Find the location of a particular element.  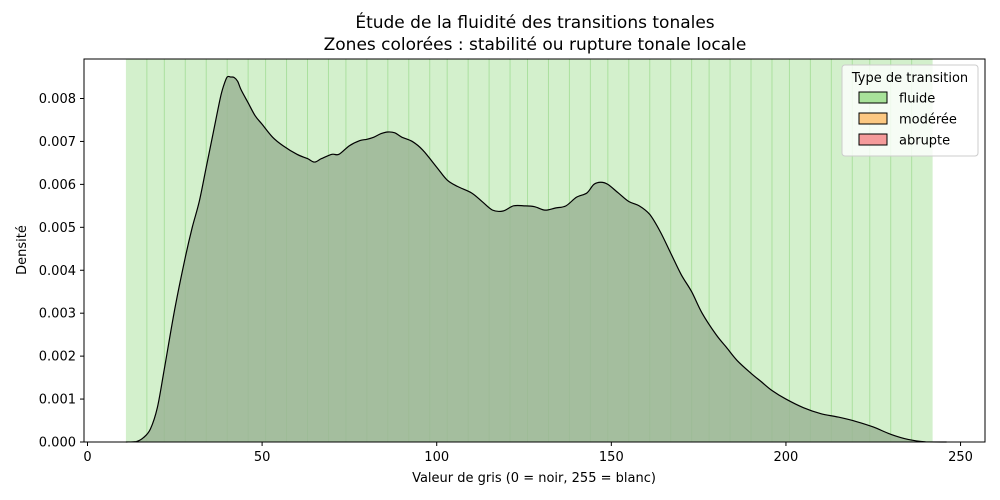

x-tick-label: 150 is located at coordinates (611, 457).